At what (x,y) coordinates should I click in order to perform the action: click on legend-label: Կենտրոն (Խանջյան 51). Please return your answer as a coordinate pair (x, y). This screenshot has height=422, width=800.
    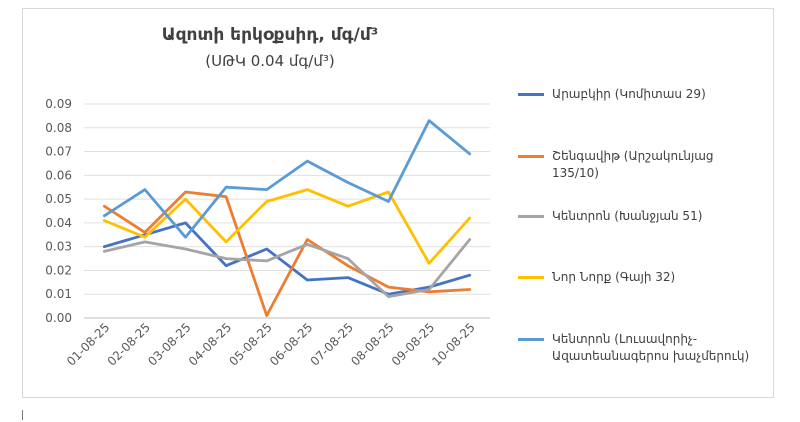
    Looking at the image, I should click on (627, 216).